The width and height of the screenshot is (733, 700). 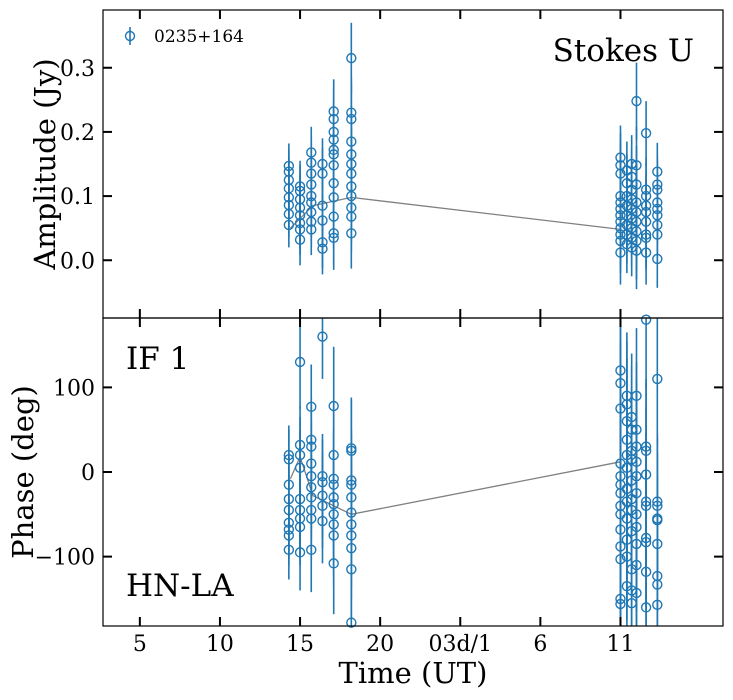 I want to click on stokes-annotation: Stokes U, so click(x=623, y=51).